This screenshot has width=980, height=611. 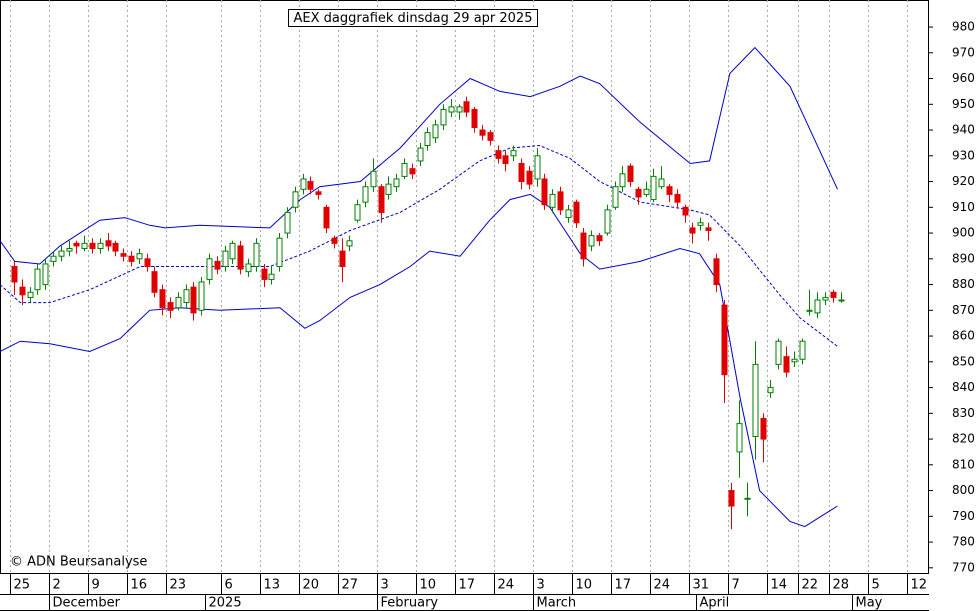 What do you see at coordinates (963, 542) in the screenshot?
I see `y-tick-label: 780` at bounding box center [963, 542].